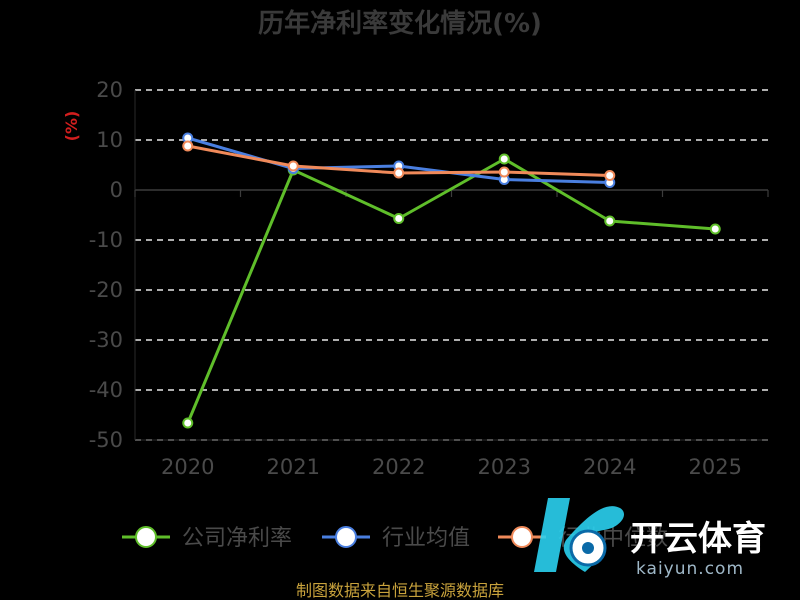 Image resolution: width=800 pixels, height=600 pixels. Describe the element at coordinates (106, 440) in the screenshot. I see `y-tick-label: -50` at that location.